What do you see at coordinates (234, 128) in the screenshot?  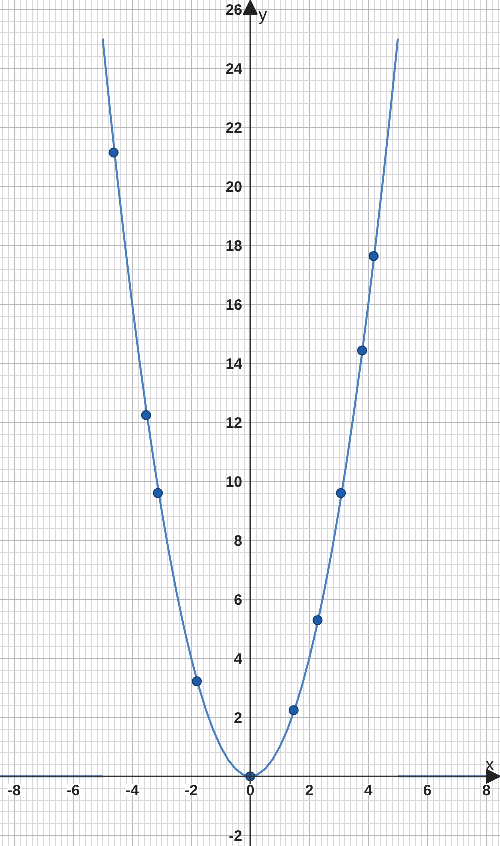 I see `y-tick-label: 22` at bounding box center [234, 128].